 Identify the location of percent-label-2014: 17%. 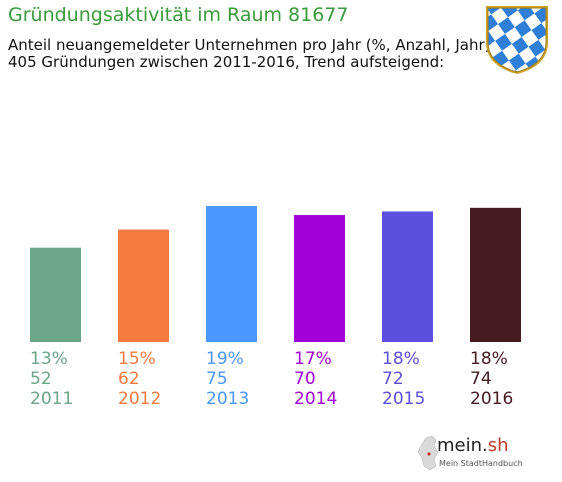
(313, 359).